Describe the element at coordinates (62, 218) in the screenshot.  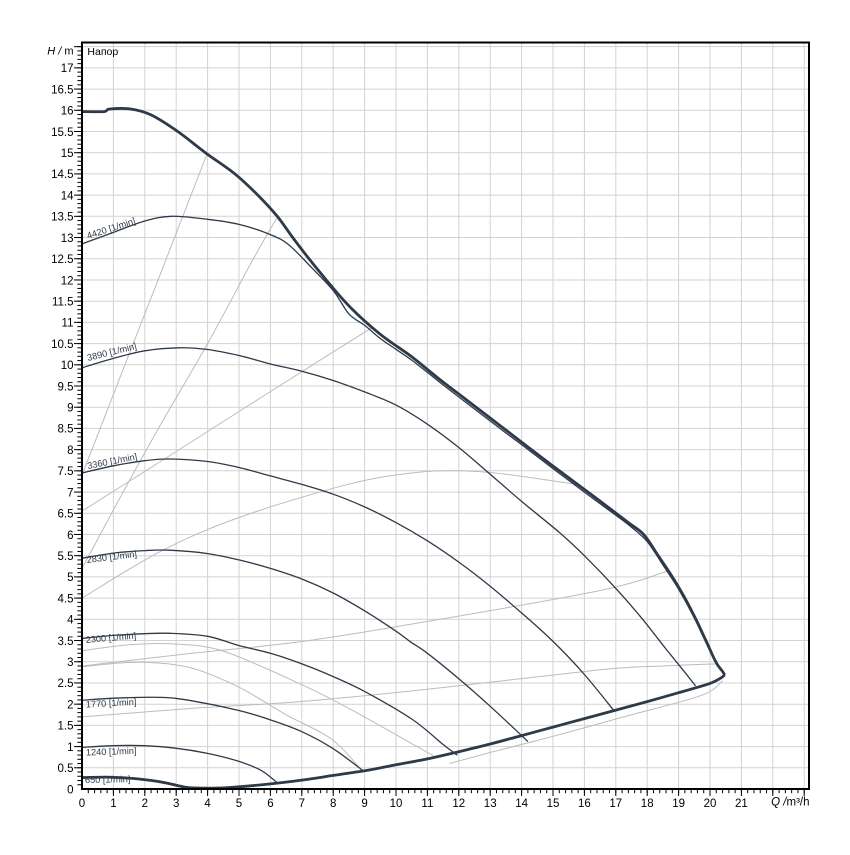
I see `svg-text: 13.5` at that location.